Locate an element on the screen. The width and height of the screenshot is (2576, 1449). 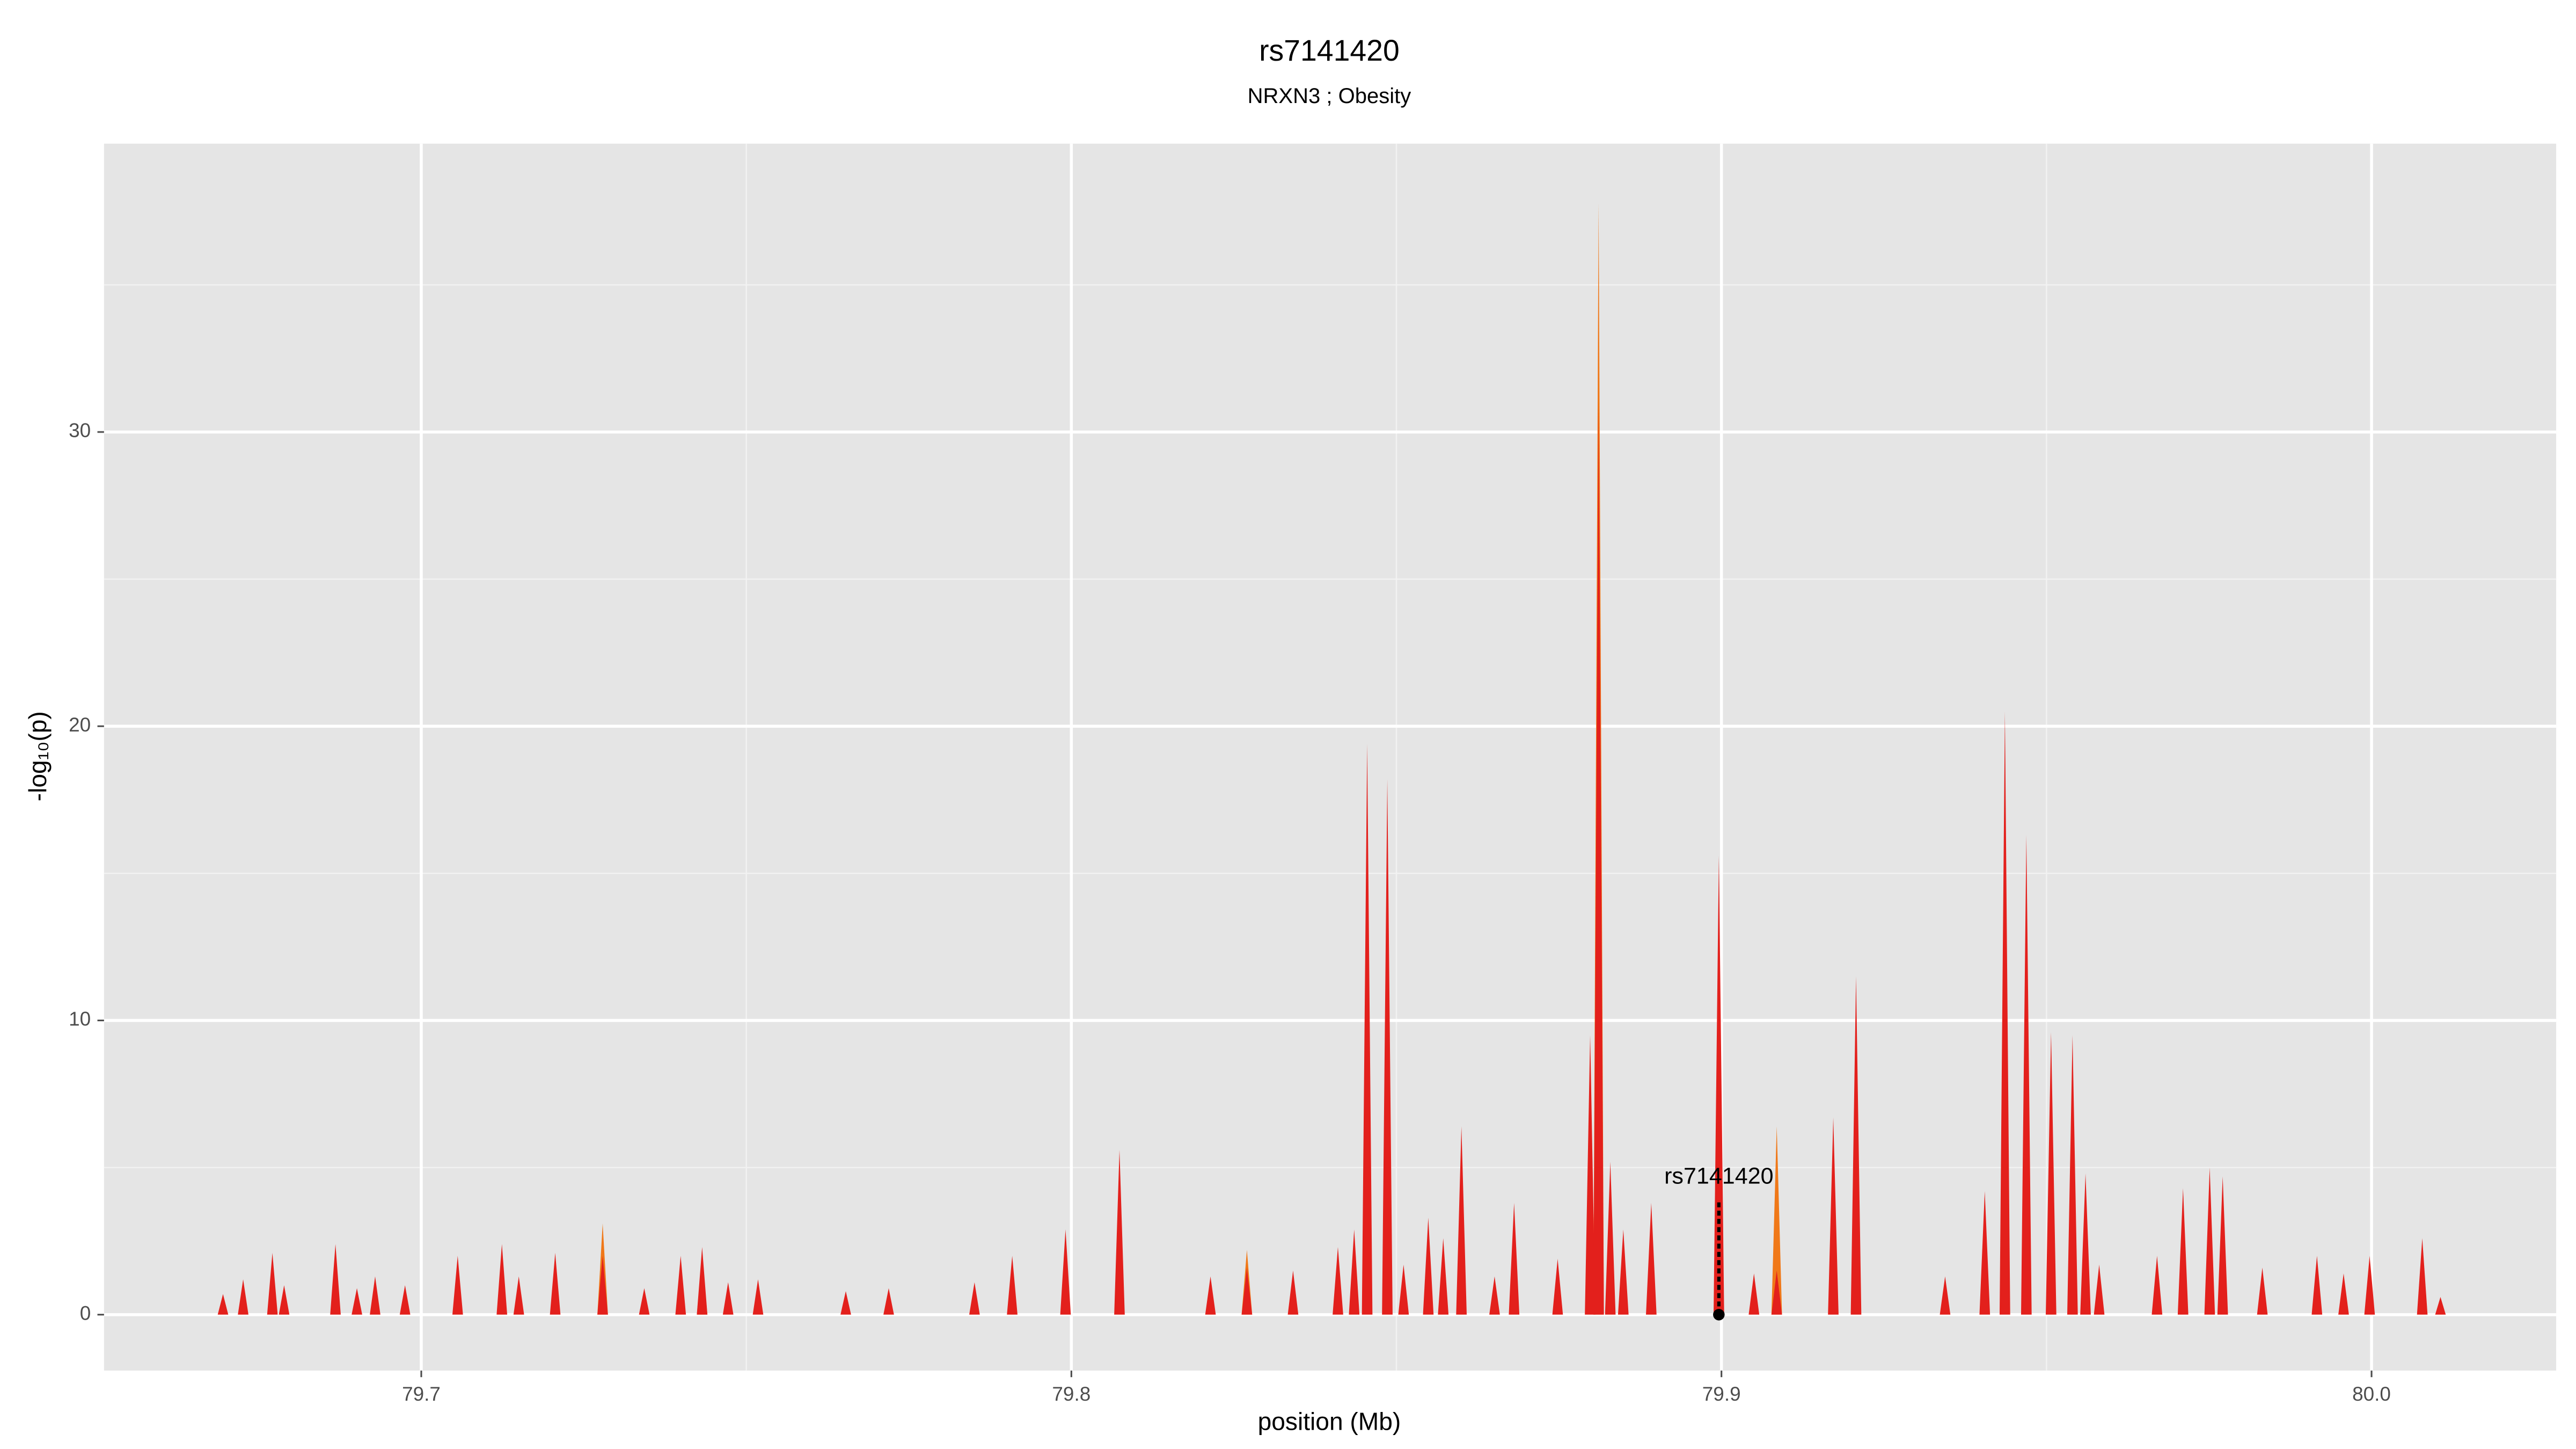
x-tick-label: 79.7 is located at coordinates (421, 1394).